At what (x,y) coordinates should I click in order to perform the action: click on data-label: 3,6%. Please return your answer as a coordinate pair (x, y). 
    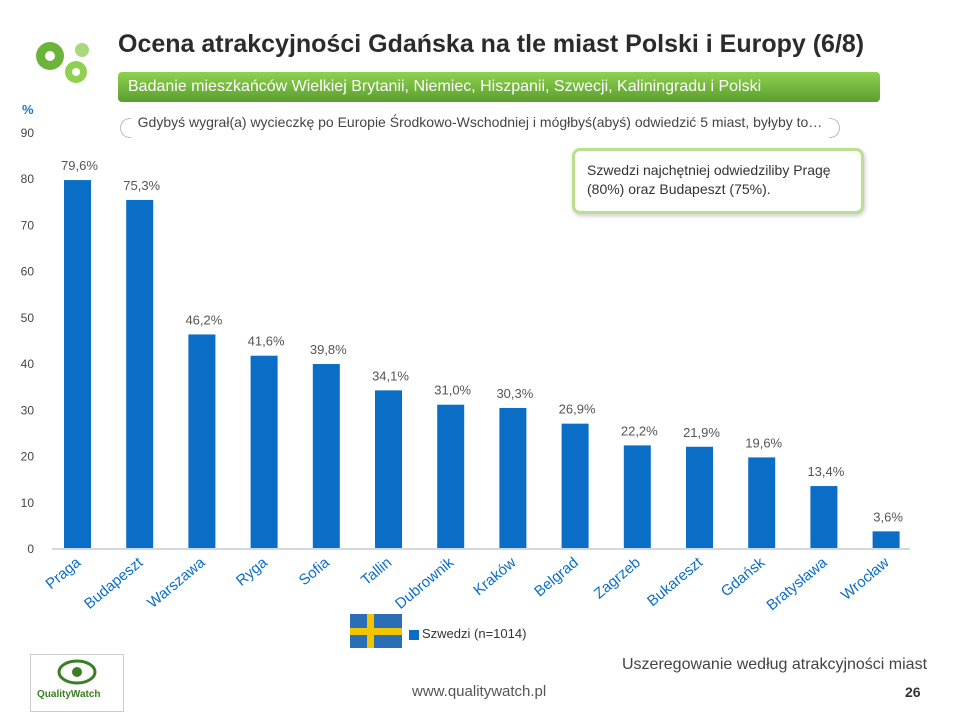
    Looking at the image, I should click on (888, 516).